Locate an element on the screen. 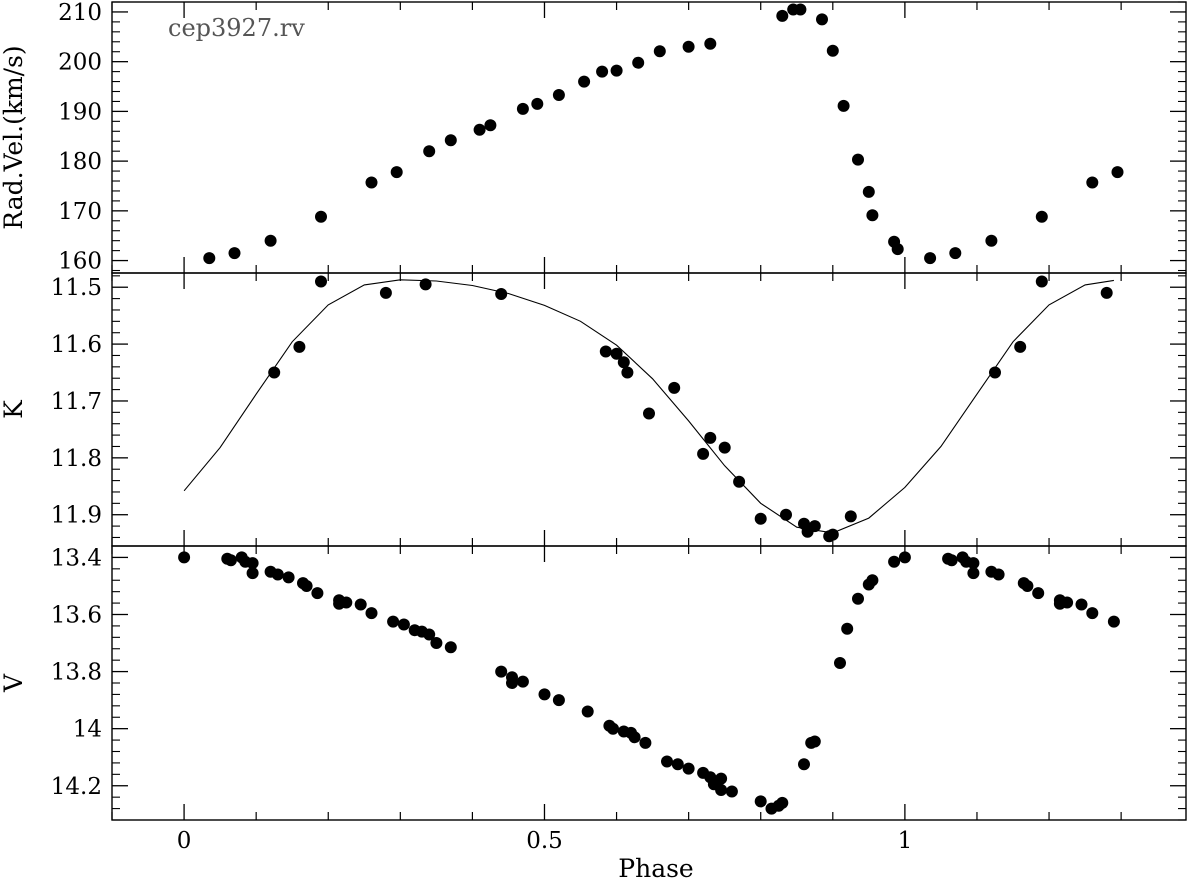  k-y-tick-label: 11.9 is located at coordinates (76, 516).